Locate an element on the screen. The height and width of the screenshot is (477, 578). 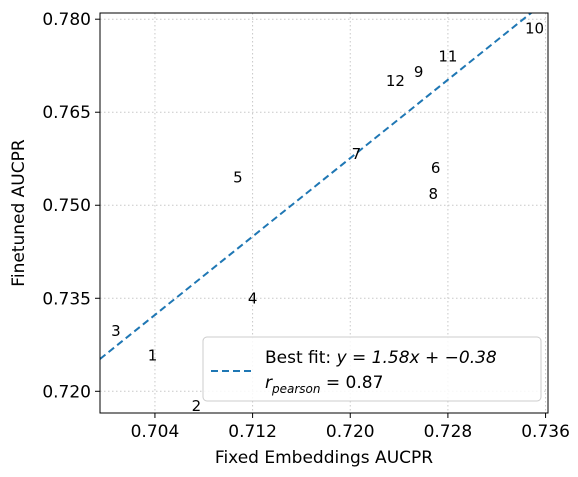
legend-fit-label: Best fit: y = 1.58x + −0.38 is located at coordinates (381, 358).